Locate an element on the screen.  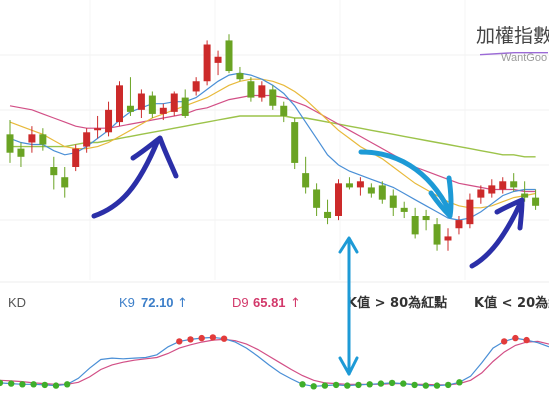
d9-value: 65.81 is located at coordinates (269, 302).